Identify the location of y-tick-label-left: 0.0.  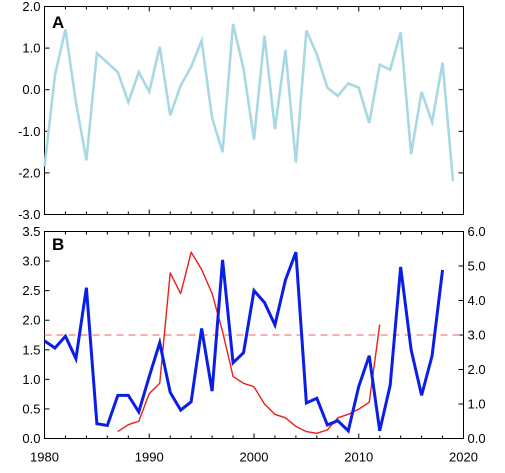
(31, 438).